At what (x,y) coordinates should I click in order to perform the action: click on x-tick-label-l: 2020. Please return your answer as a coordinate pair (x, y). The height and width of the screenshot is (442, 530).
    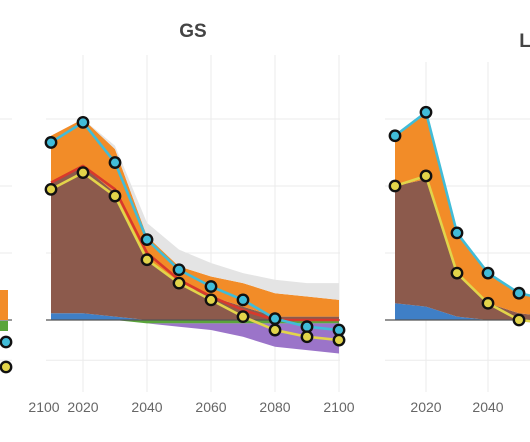
    Looking at the image, I should click on (425, 407).